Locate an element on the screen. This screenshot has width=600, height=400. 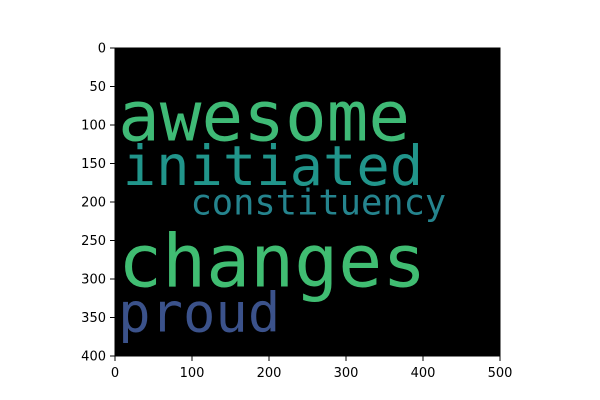
y-tick-label: 0 is located at coordinates (102, 49).